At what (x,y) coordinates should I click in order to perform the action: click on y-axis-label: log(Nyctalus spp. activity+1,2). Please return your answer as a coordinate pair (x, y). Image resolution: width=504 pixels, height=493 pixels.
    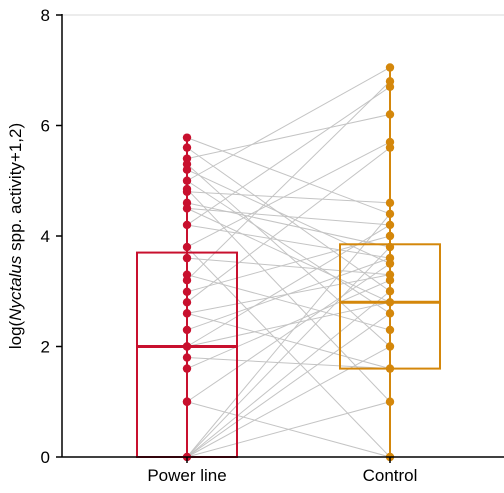
    Looking at the image, I should click on (15, 236).